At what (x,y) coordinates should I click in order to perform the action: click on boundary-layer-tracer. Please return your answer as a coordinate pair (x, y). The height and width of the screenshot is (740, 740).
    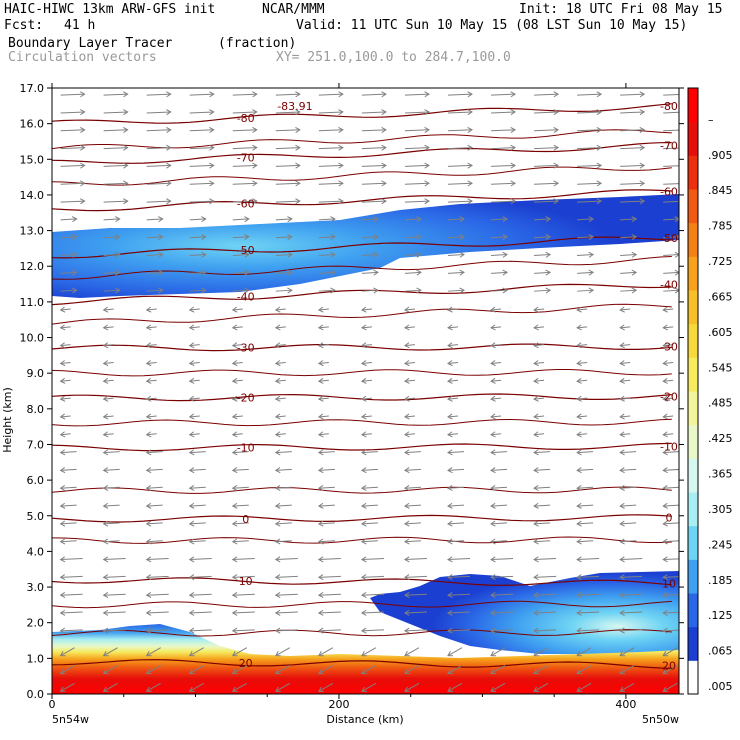
    Looking at the image, I should click on (365, 659).